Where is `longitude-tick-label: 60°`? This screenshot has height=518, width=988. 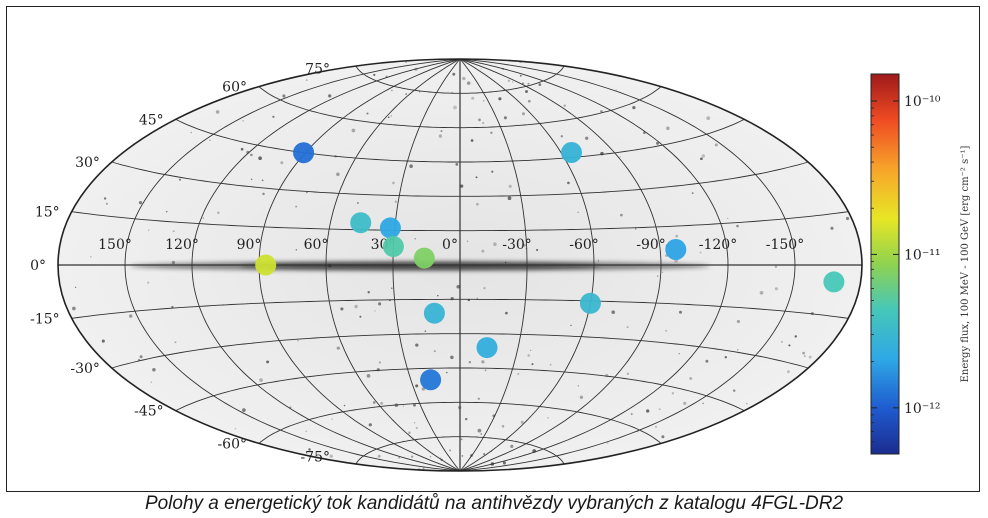 longitude-tick-label: 60° is located at coordinates (316, 245).